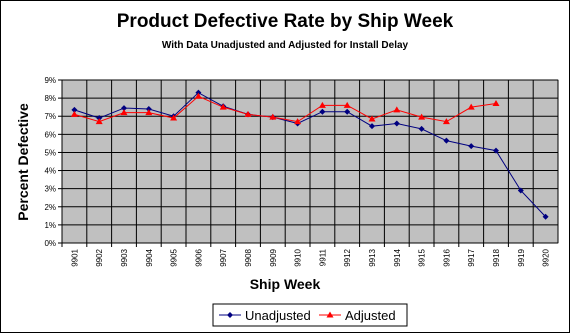 The height and width of the screenshot is (333, 570). What do you see at coordinates (50, 80) in the screenshot?
I see `y-tick-label: 9%` at bounding box center [50, 80].